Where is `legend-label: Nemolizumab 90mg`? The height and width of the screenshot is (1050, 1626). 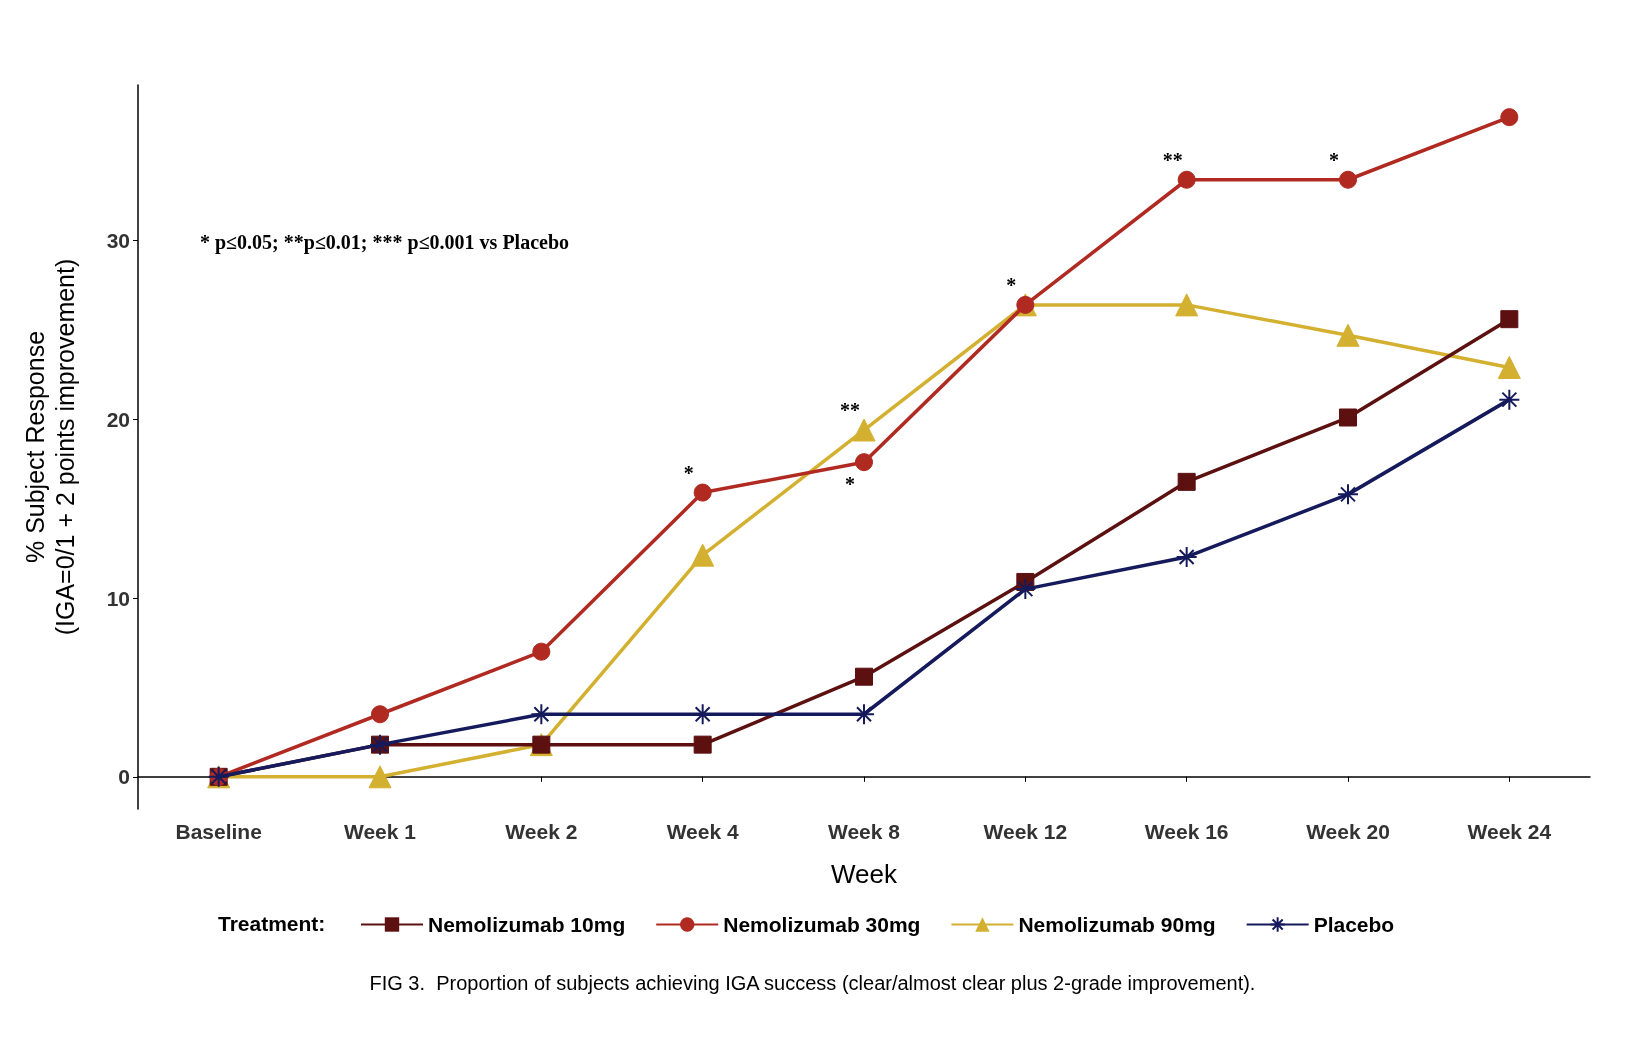
legend-label: Nemolizumab 90mg is located at coordinates (1117, 924).